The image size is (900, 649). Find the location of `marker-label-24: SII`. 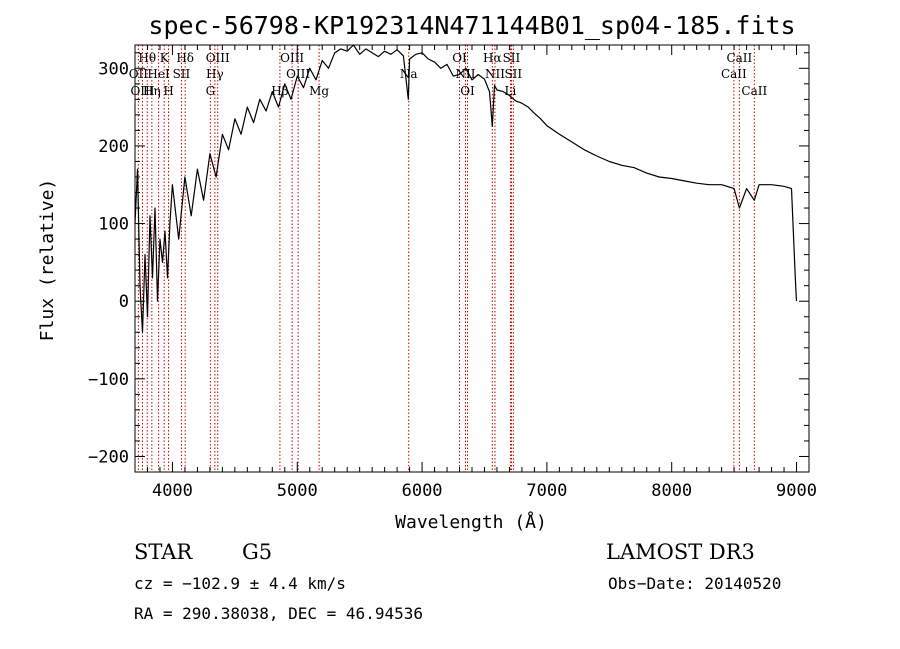

marker-label-24: SII is located at coordinates (513, 74).